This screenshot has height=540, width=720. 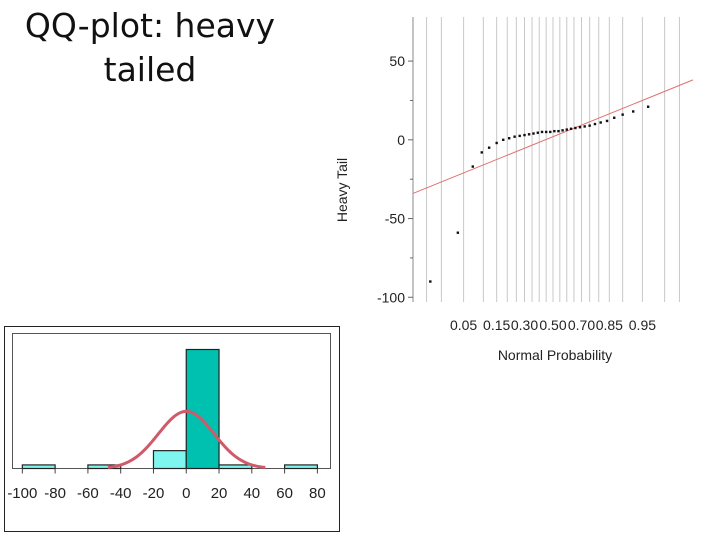 I want to click on qq-x-tick-label: 0.05, so click(x=463, y=325).